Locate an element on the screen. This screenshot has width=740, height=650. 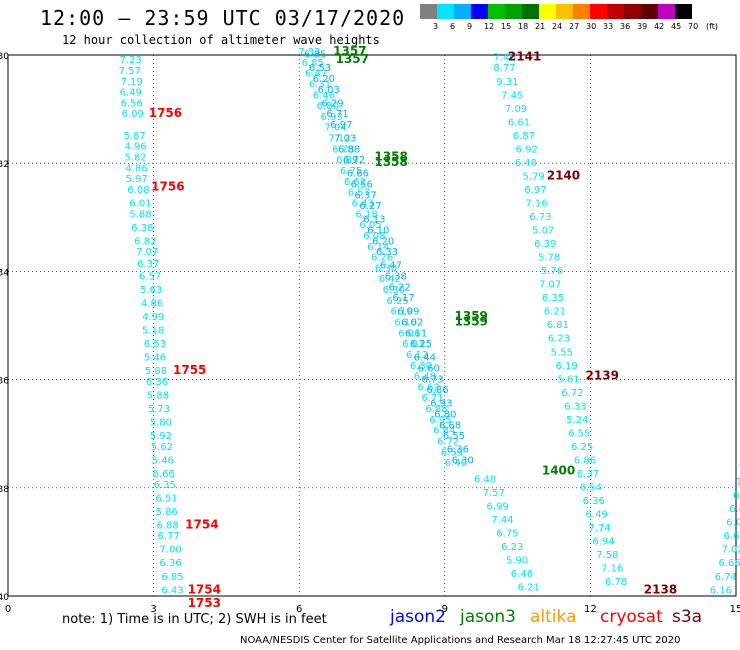
swh-value: 6.75 is located at coordinates (507, 533).